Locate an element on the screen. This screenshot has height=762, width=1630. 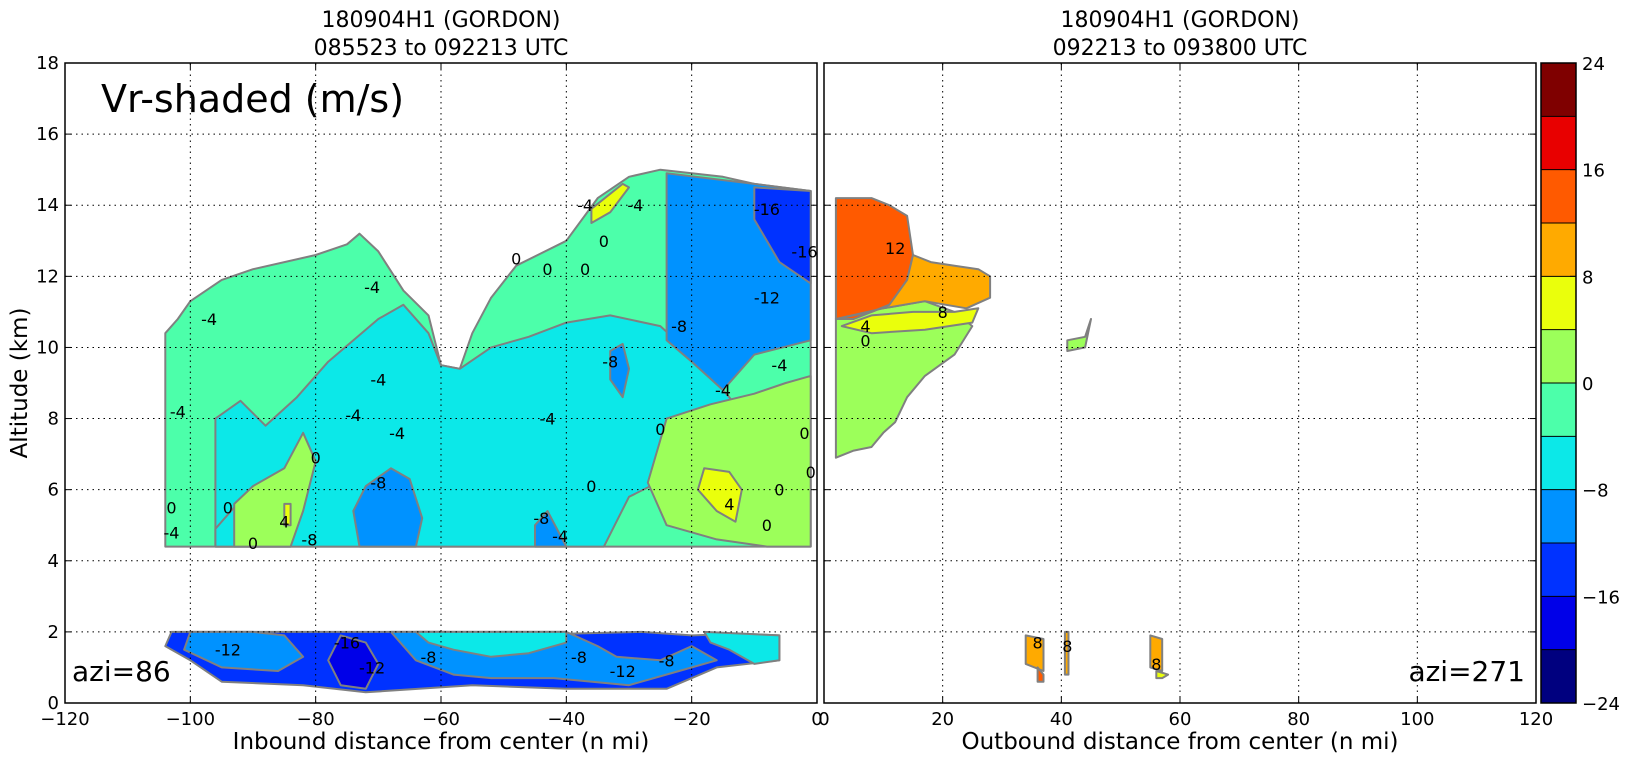
left-contour-label-30: 0 is located at coordinates (253, 543).